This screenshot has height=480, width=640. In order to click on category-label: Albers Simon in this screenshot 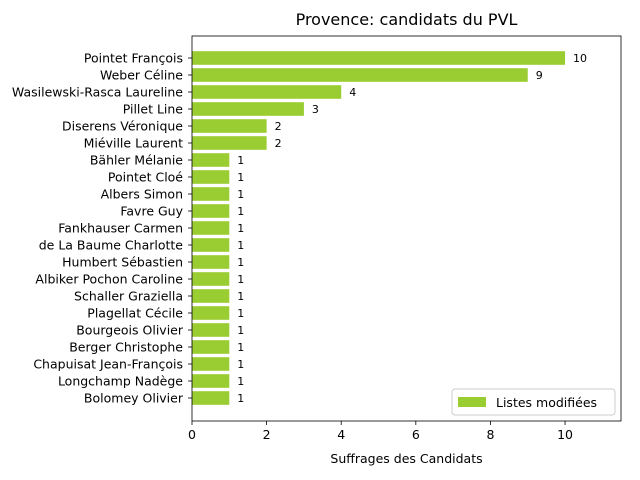, I will do `click(142, 194)`.